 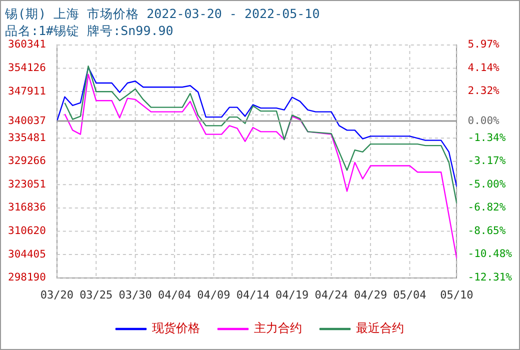 I want to click on x-tick-label: 04/04, so click(x=175, y=295).